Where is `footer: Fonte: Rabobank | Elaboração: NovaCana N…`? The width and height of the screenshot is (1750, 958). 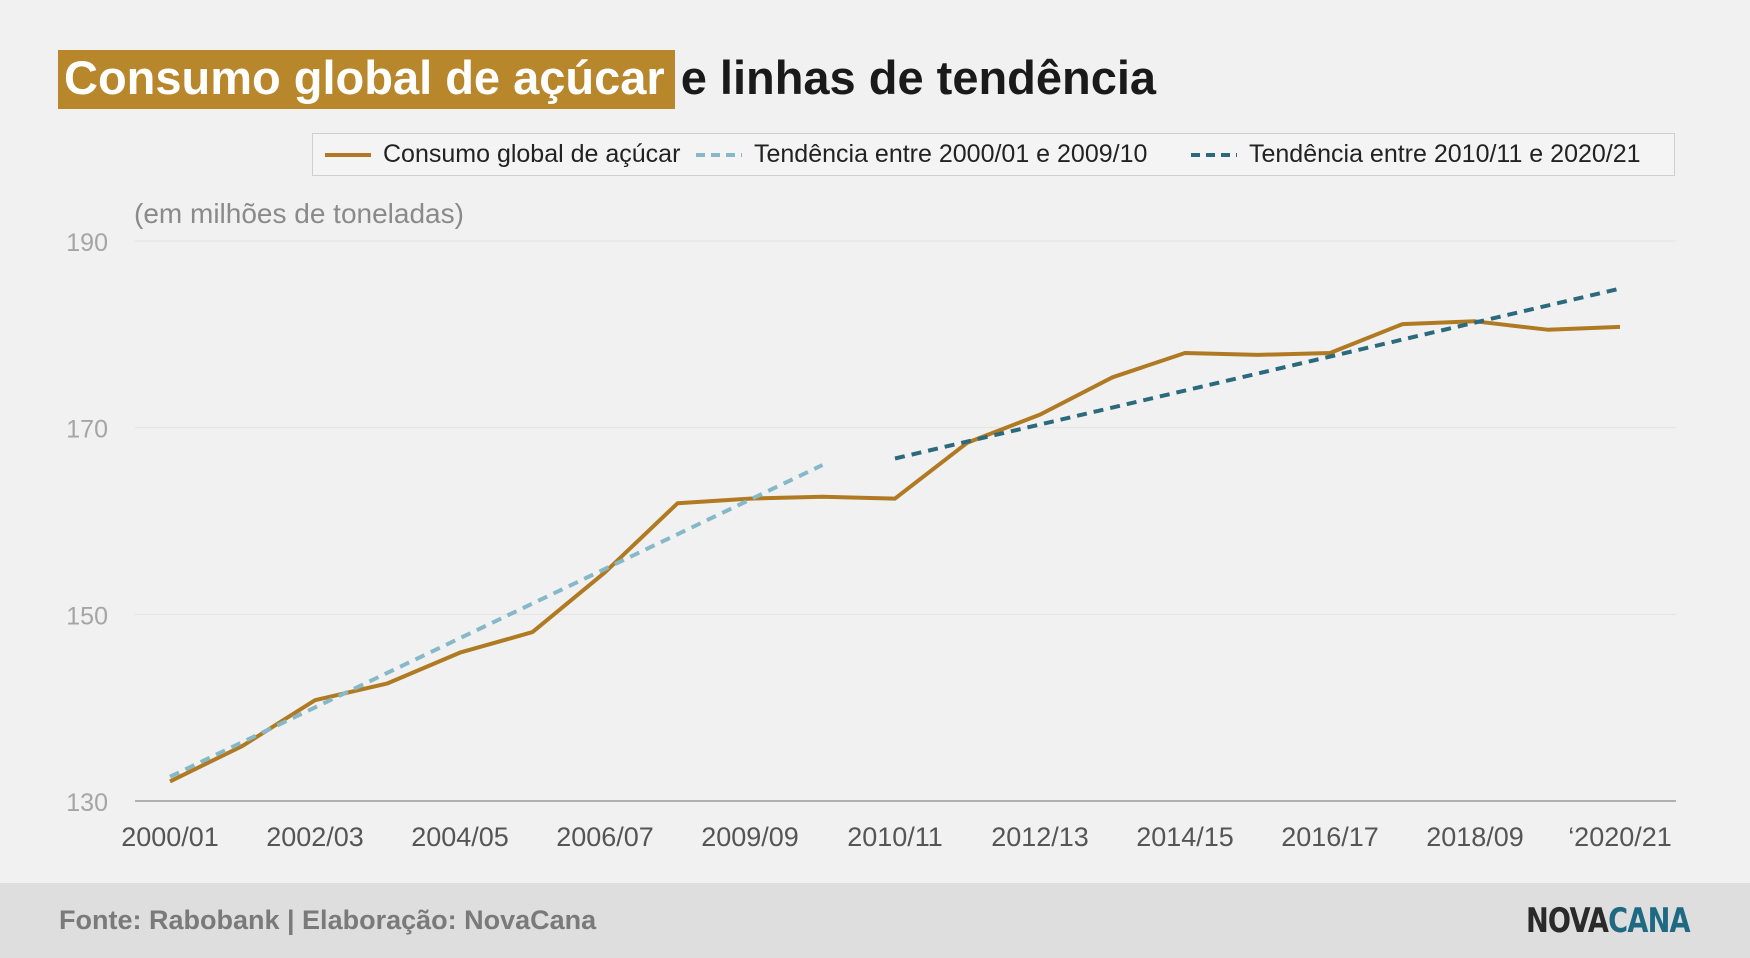 footer: Fonte: Rabobank | Elaboração: NovaCana N… is located at coordinates (875, 920).